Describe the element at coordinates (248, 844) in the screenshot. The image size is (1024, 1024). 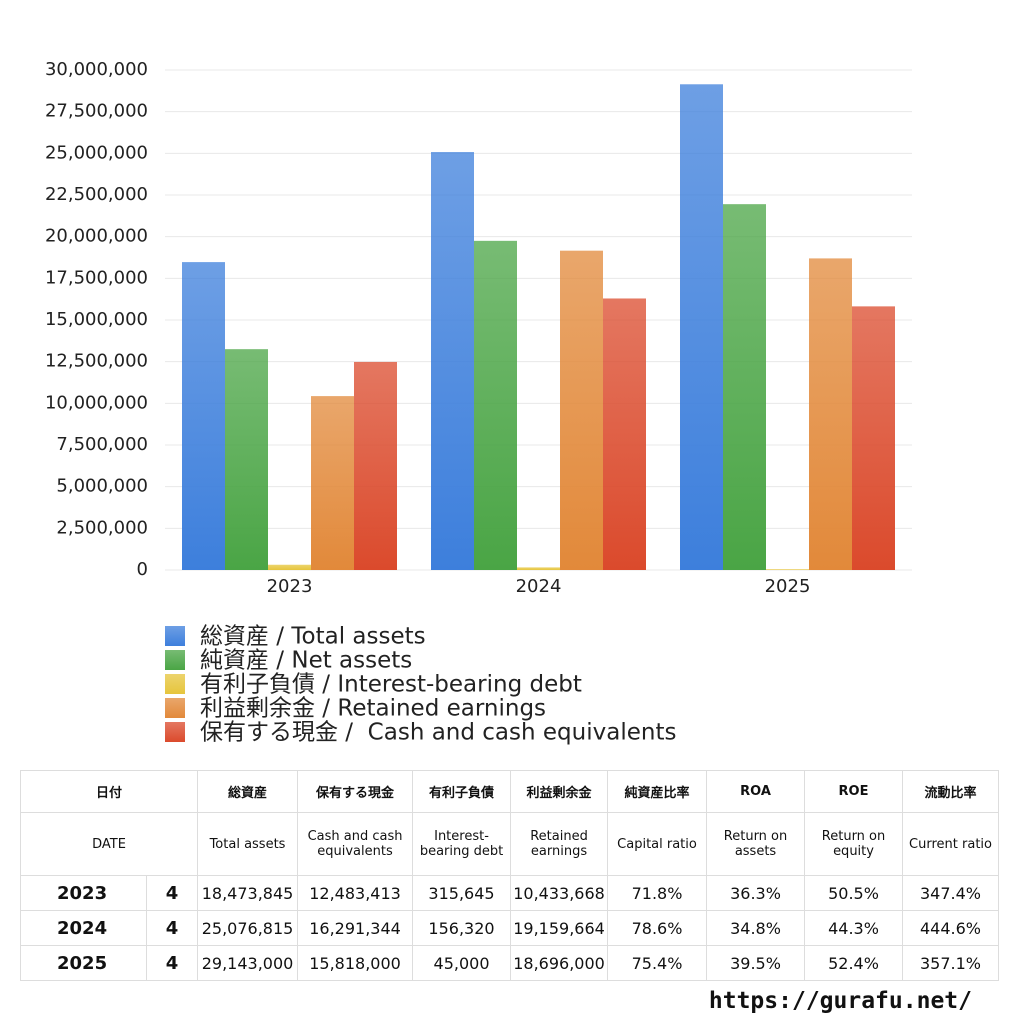
I see `table-cell: Total assets` at that location.